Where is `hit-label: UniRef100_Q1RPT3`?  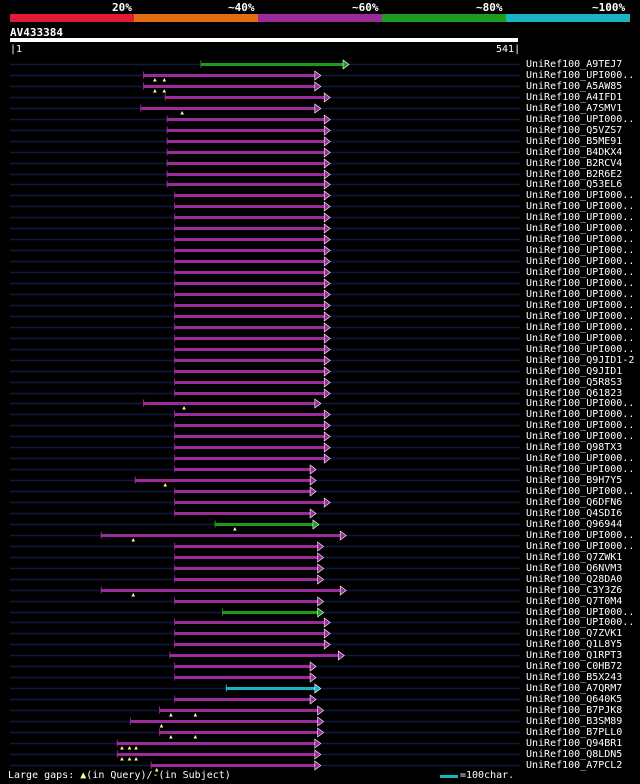 hit-label: UniRef100_Q1RPT3 is located at coordinates (574, 655).